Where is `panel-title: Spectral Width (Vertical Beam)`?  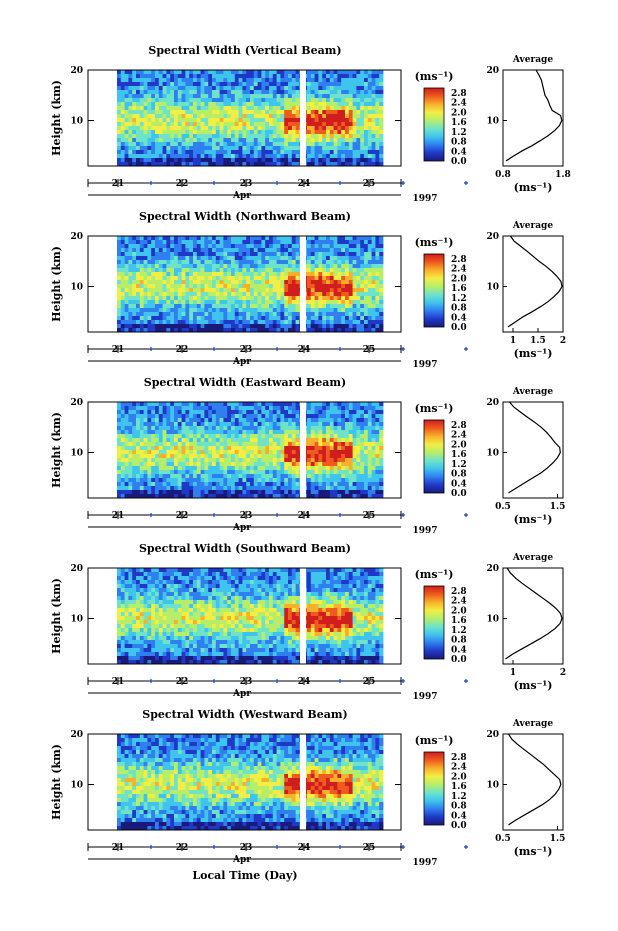
panel-title: Spectral Width (Vertical Beam) is located at coordinates (244, 50).